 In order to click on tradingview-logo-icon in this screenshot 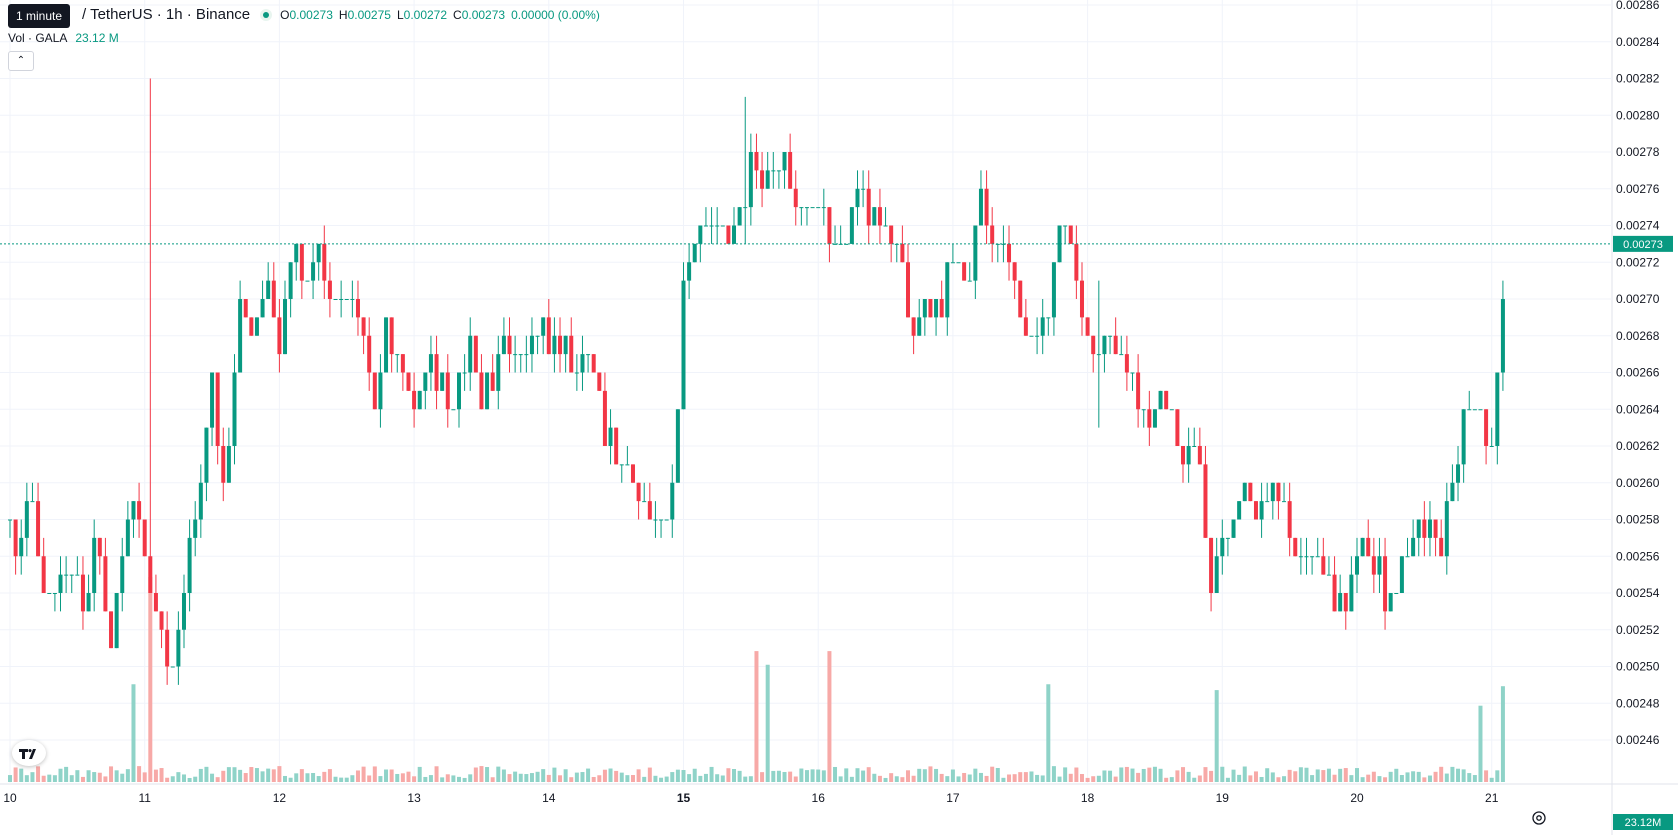, I will do `click(29, 753)`.